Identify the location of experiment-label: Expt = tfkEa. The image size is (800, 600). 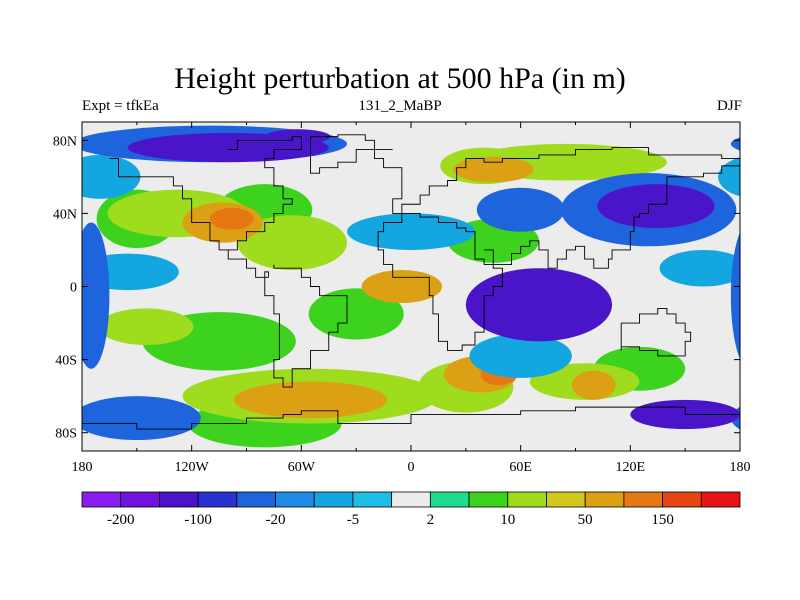
(120, 106).